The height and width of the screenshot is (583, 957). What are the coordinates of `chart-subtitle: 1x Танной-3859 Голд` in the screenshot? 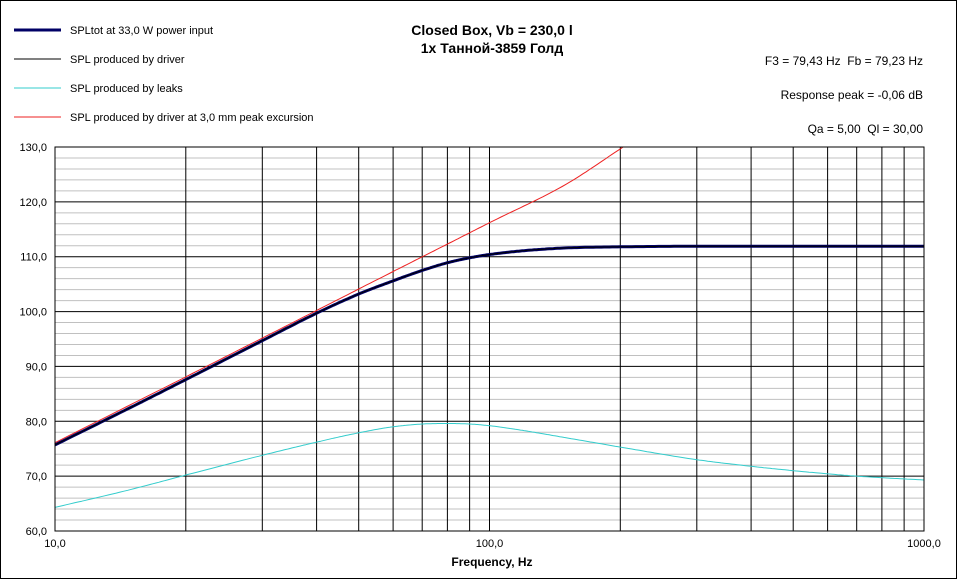 It's located at (492, 48).